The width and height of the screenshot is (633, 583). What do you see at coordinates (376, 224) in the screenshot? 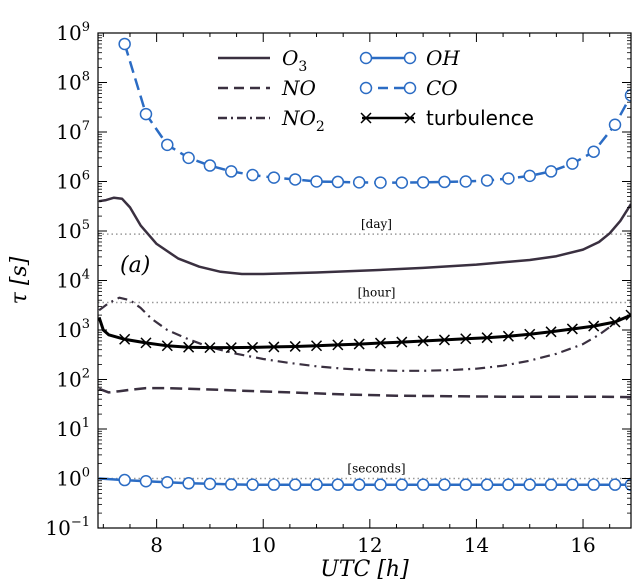
I see `reference-label-0: [day]` at bounding box center [376, 224].